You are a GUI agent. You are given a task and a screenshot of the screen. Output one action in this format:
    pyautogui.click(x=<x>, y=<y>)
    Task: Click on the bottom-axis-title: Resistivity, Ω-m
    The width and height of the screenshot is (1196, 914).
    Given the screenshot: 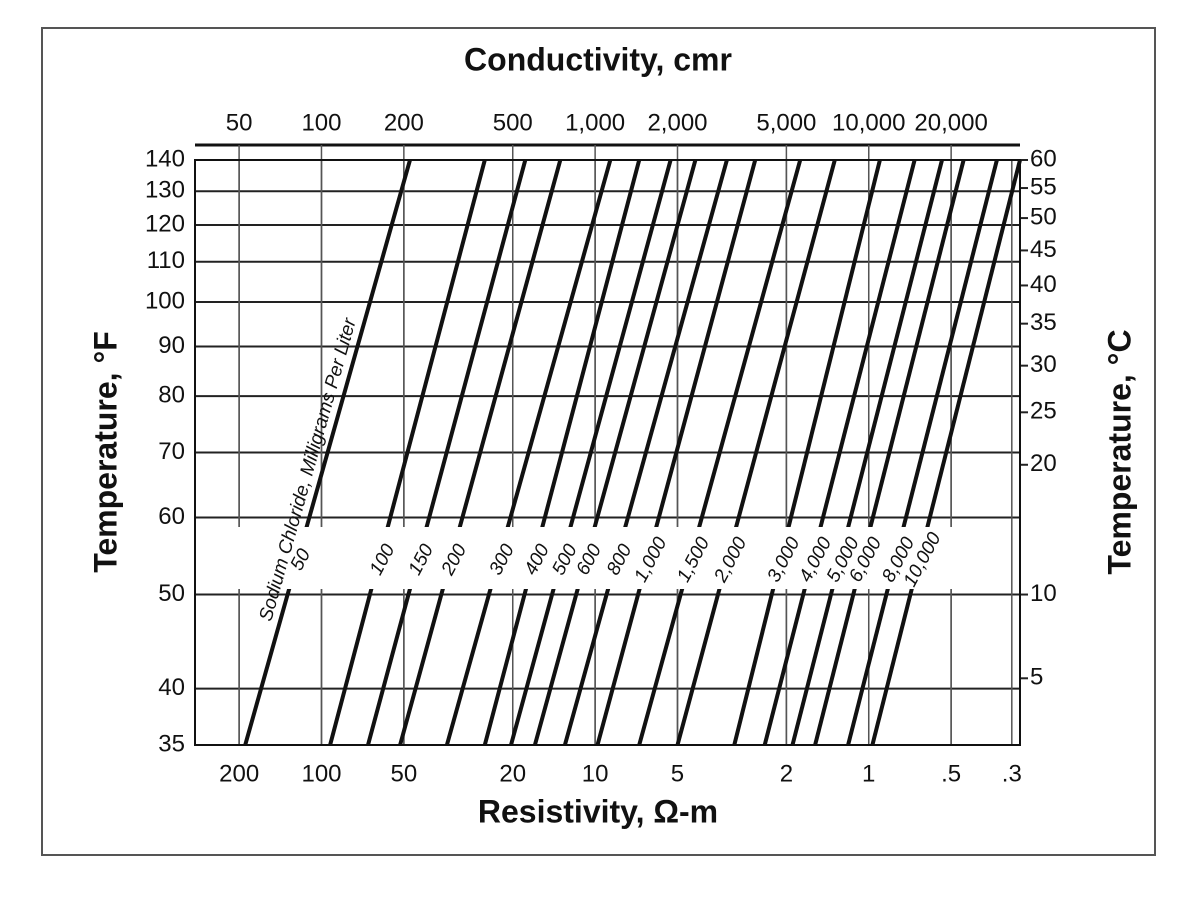 What is the action you would take?
    pyautogui.click(x=598, y=811)
    